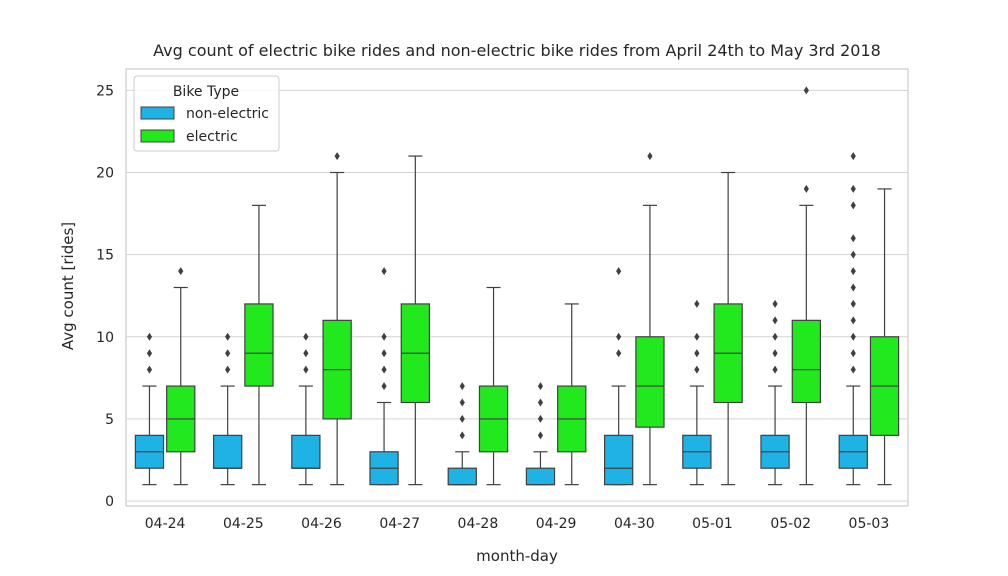  Describe the element at coordinates (712, 524) in the screenshot. I see `x-tick-label: 05-01` at that location.